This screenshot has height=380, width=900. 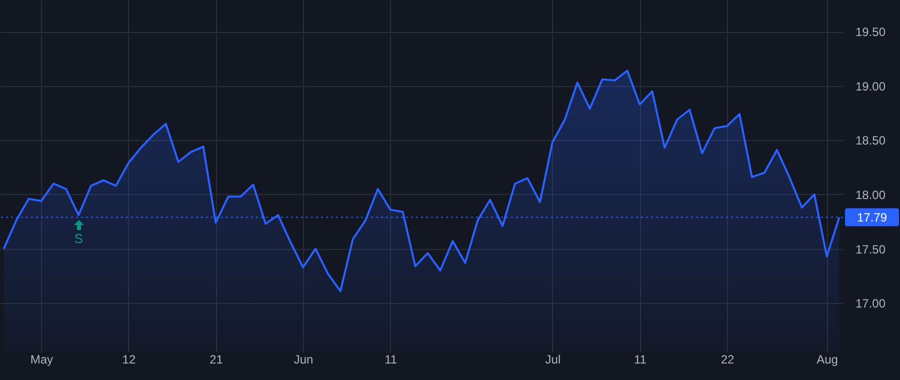 What do you see at coordinates (872, 217) in the screenshot?
I see `ref-line-label: 17.79` at bounding box center [872, 217].